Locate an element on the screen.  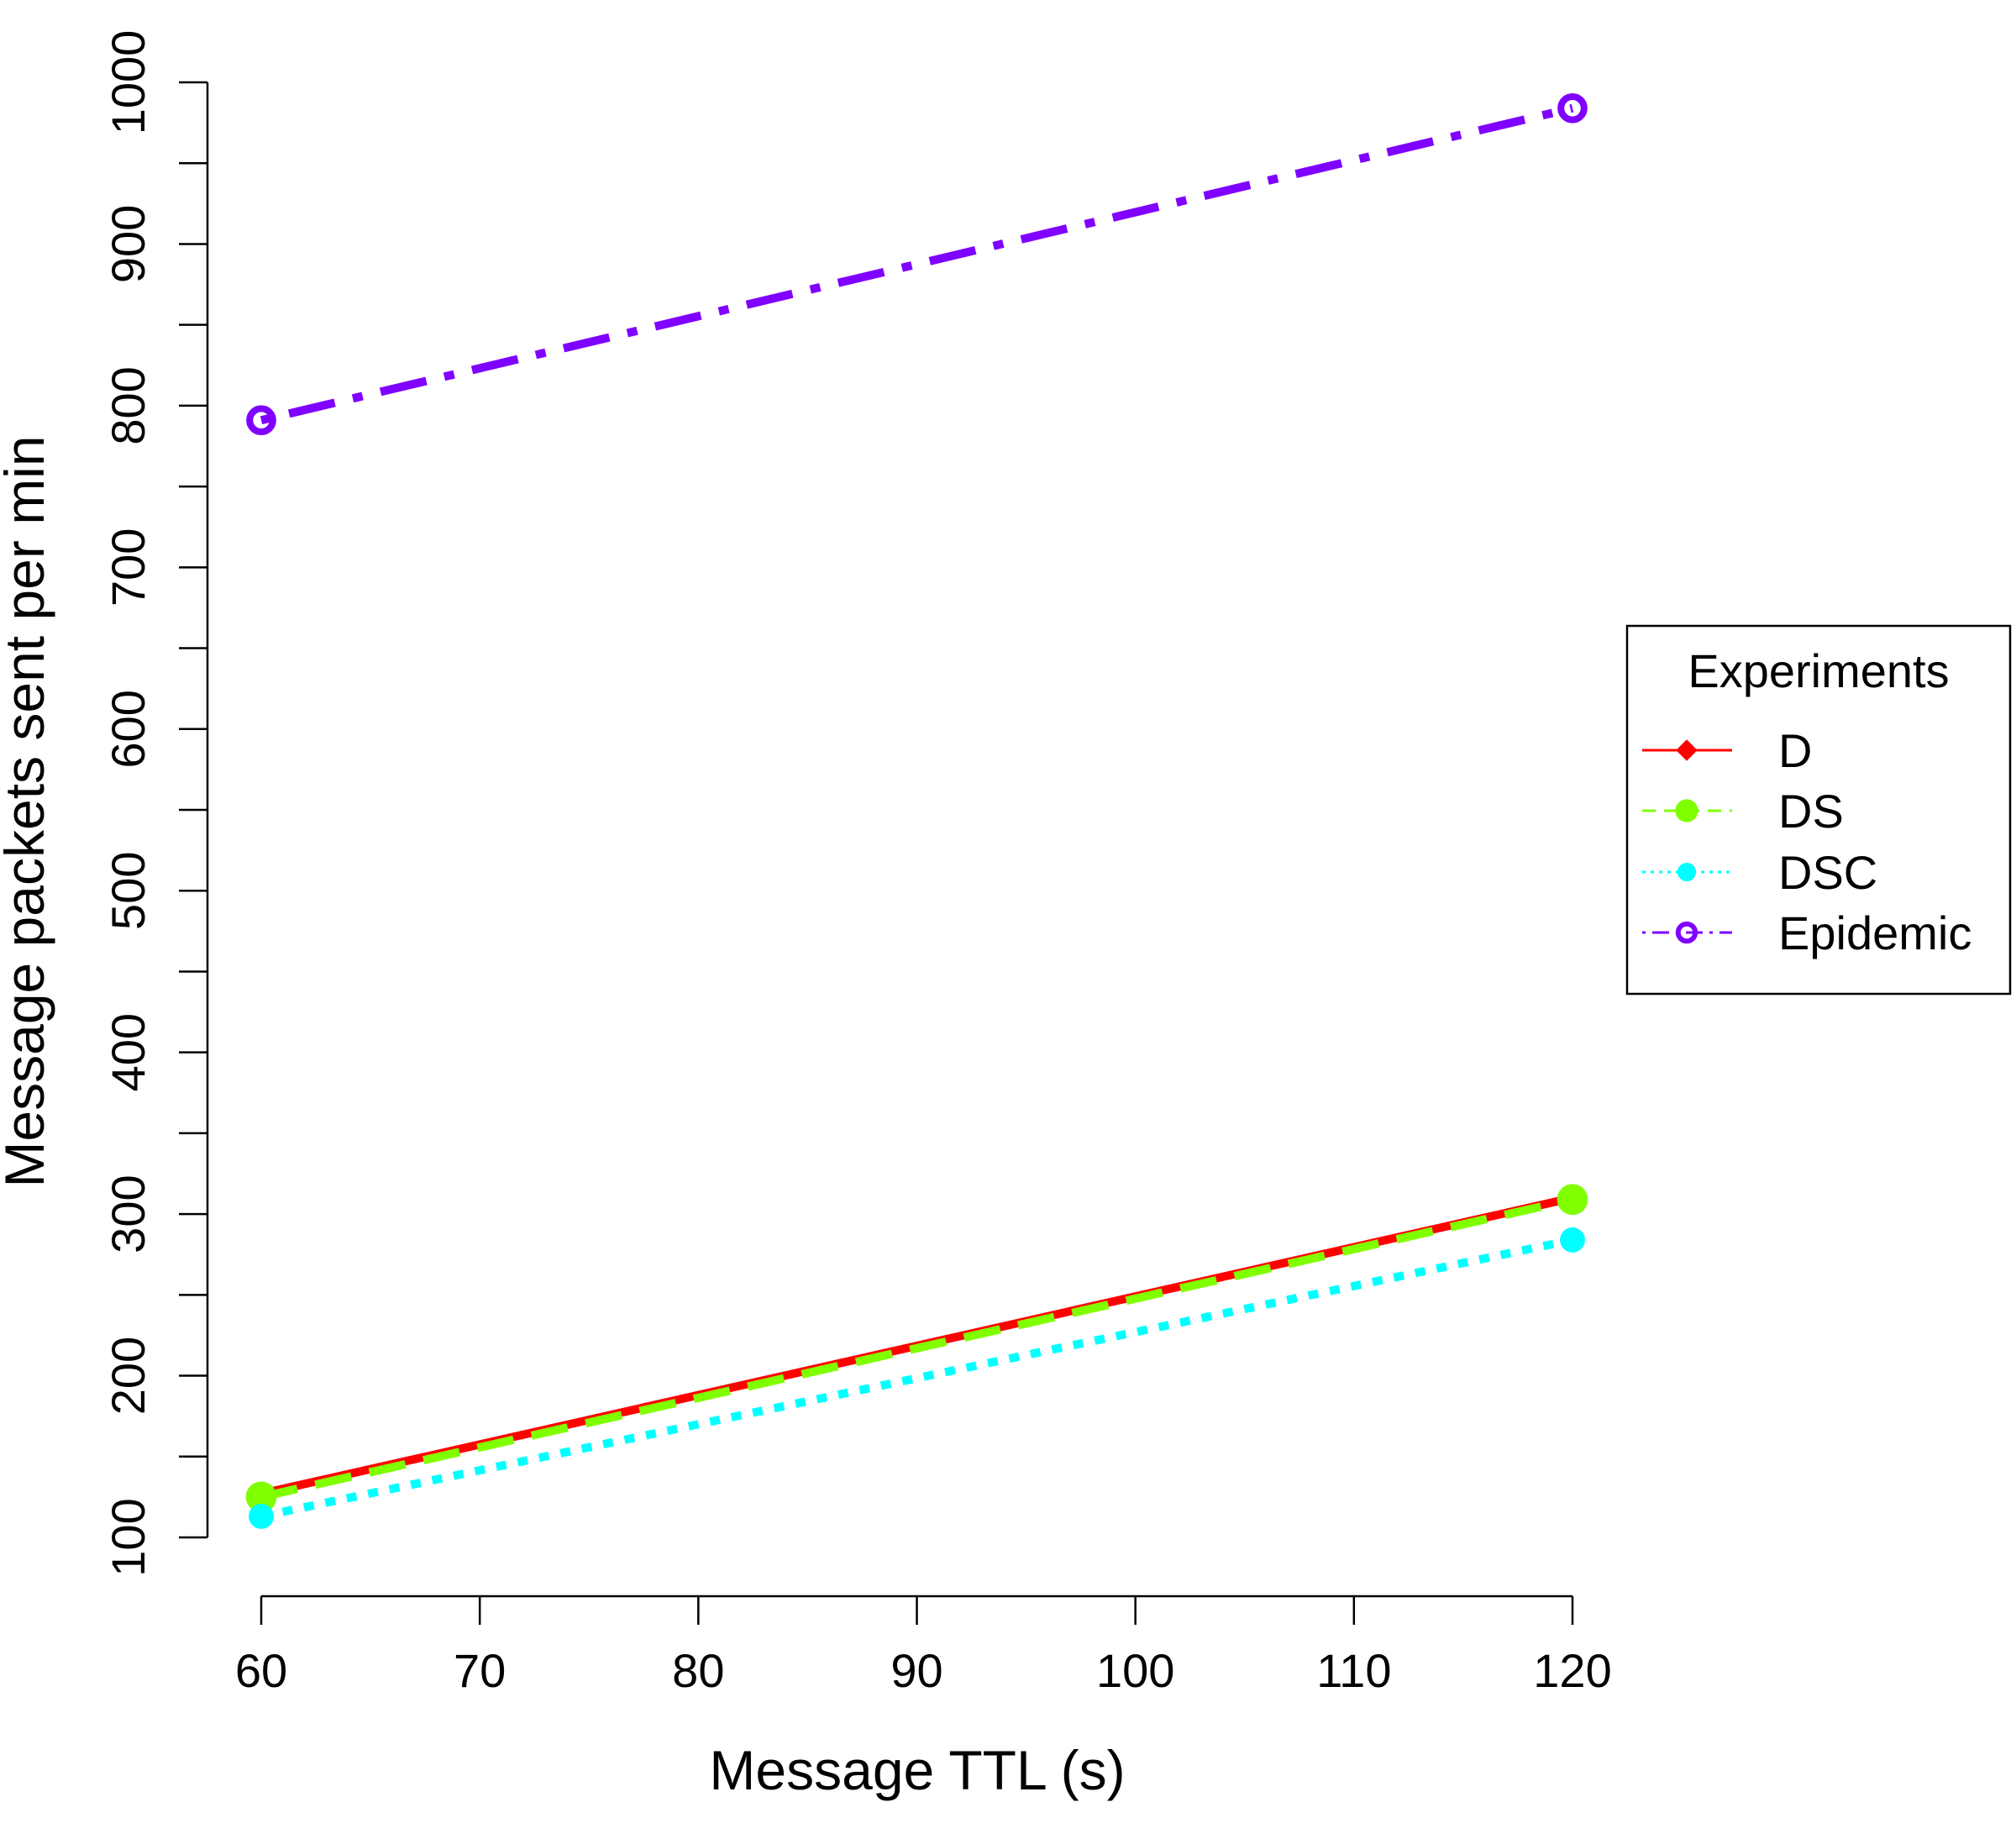
x-tick-label: 120 is located at coordinates (1572, 1670).